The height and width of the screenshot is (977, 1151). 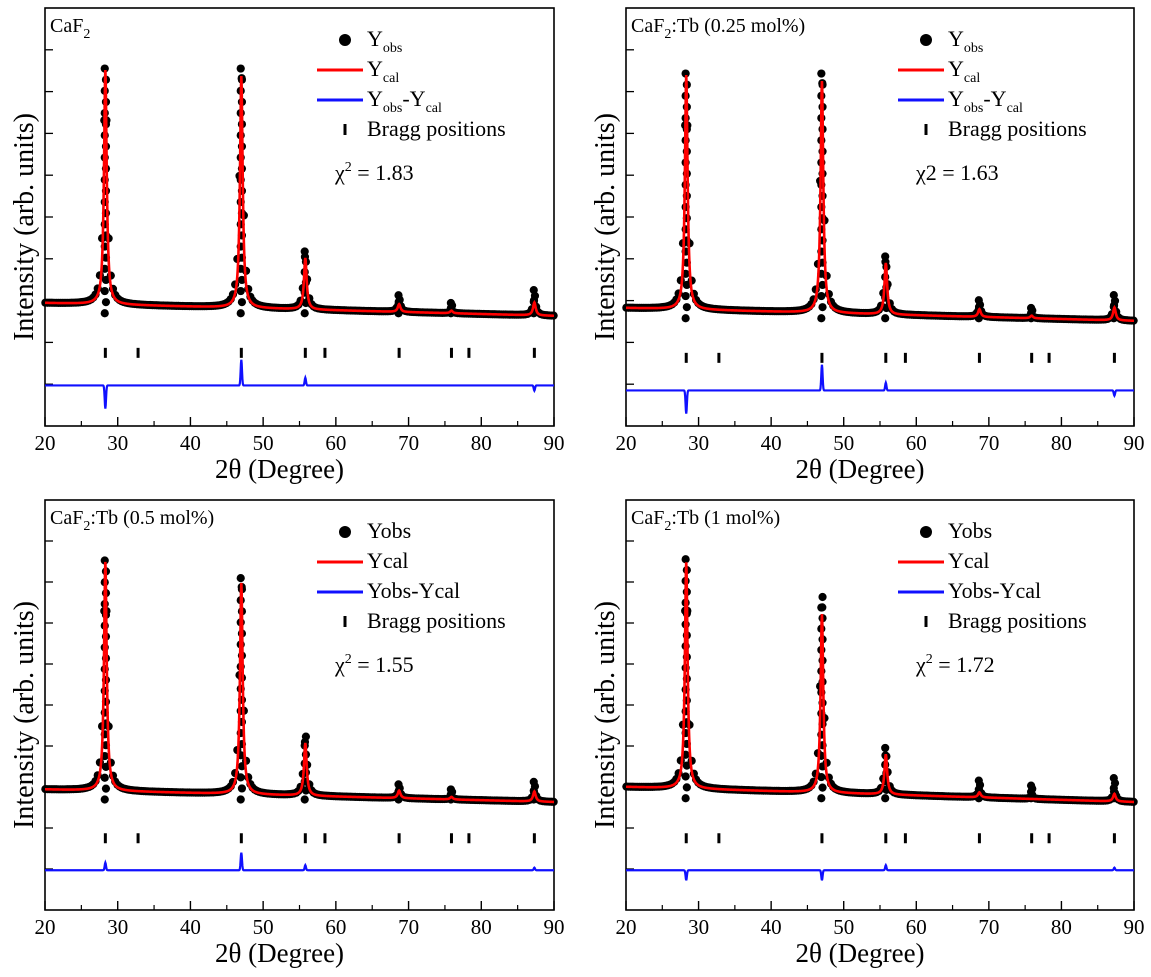 I want to click on sample-label-tail: :Tb (0.25 mol%), so click(x=738, y=26).